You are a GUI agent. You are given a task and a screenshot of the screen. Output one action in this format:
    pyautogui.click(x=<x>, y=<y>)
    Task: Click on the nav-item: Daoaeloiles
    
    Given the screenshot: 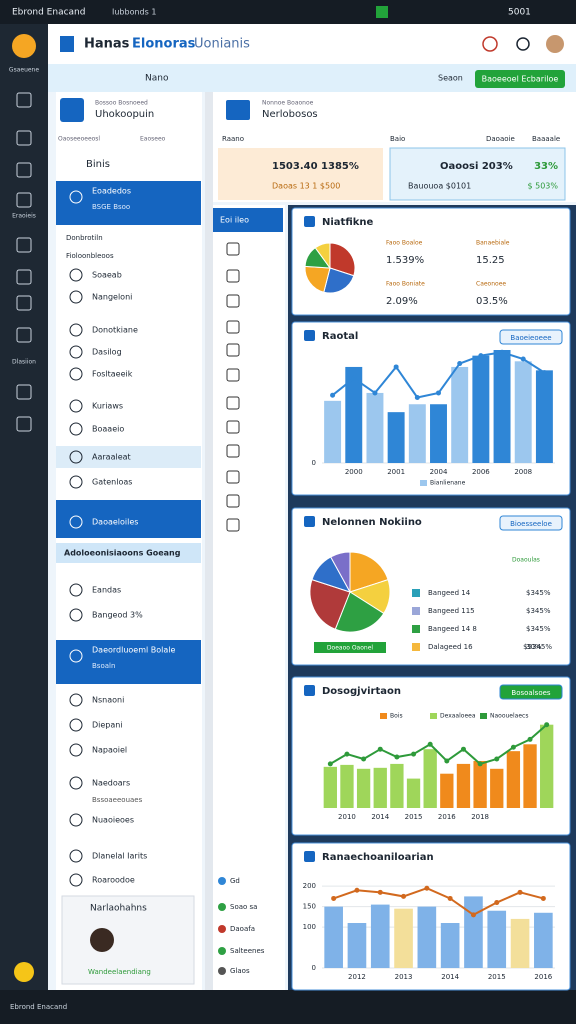 What is the action you would take?
    pyautogui.click(x=115, y=522)
    